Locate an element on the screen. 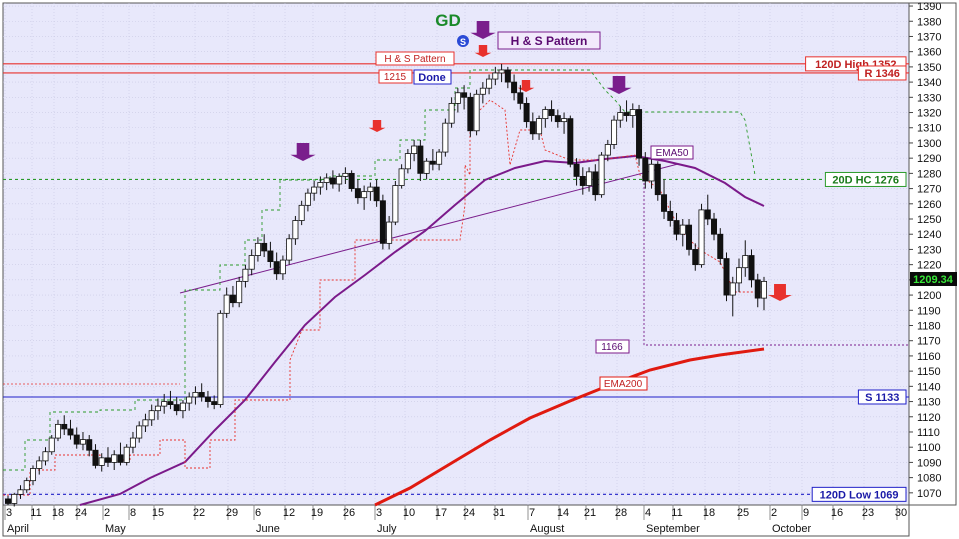  ema200-label: EMA200 is located at coordinates (623, 384).